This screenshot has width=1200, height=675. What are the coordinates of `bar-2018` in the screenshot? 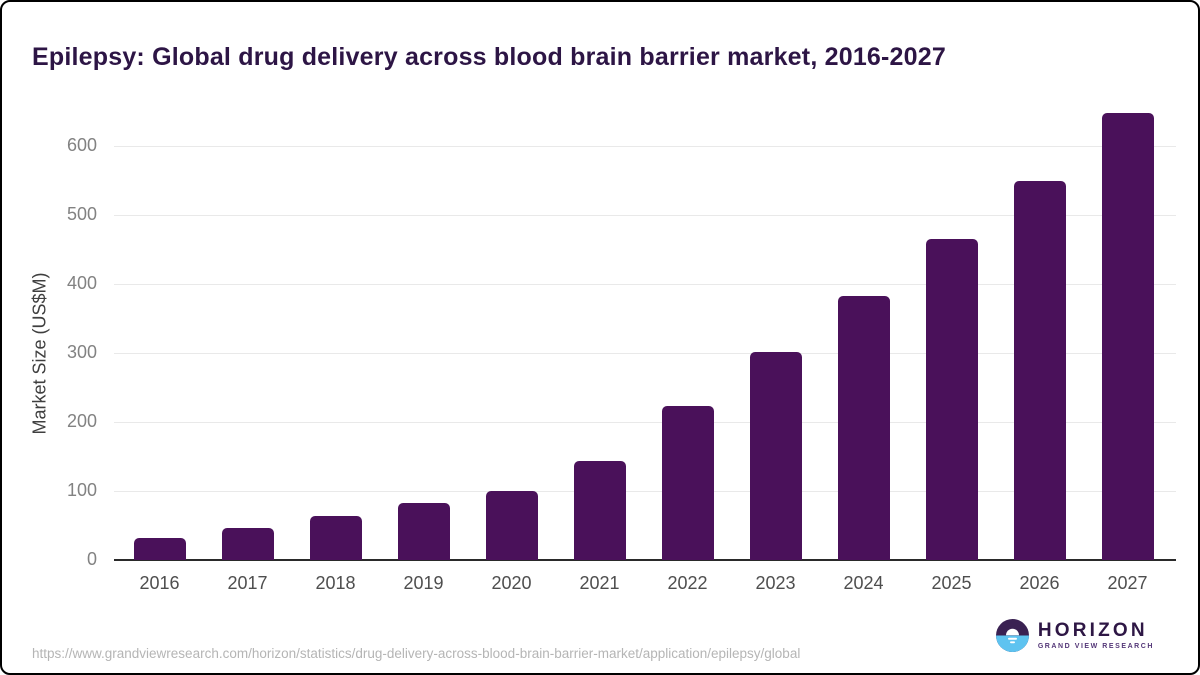 It's located at (335, 537).